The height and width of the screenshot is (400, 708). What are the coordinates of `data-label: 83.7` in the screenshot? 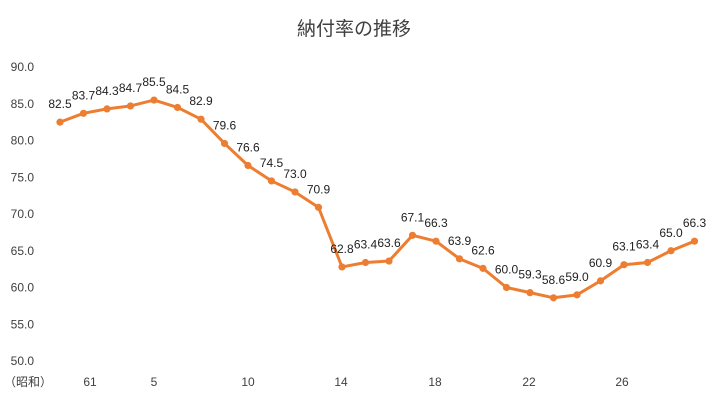 It's located at (84, 95).